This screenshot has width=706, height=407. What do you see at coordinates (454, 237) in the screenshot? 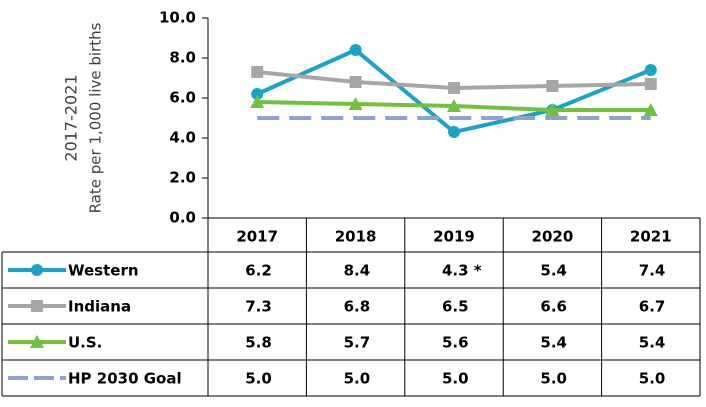
I see `x-tick-label: 2019` at bounding box center [454, 237].